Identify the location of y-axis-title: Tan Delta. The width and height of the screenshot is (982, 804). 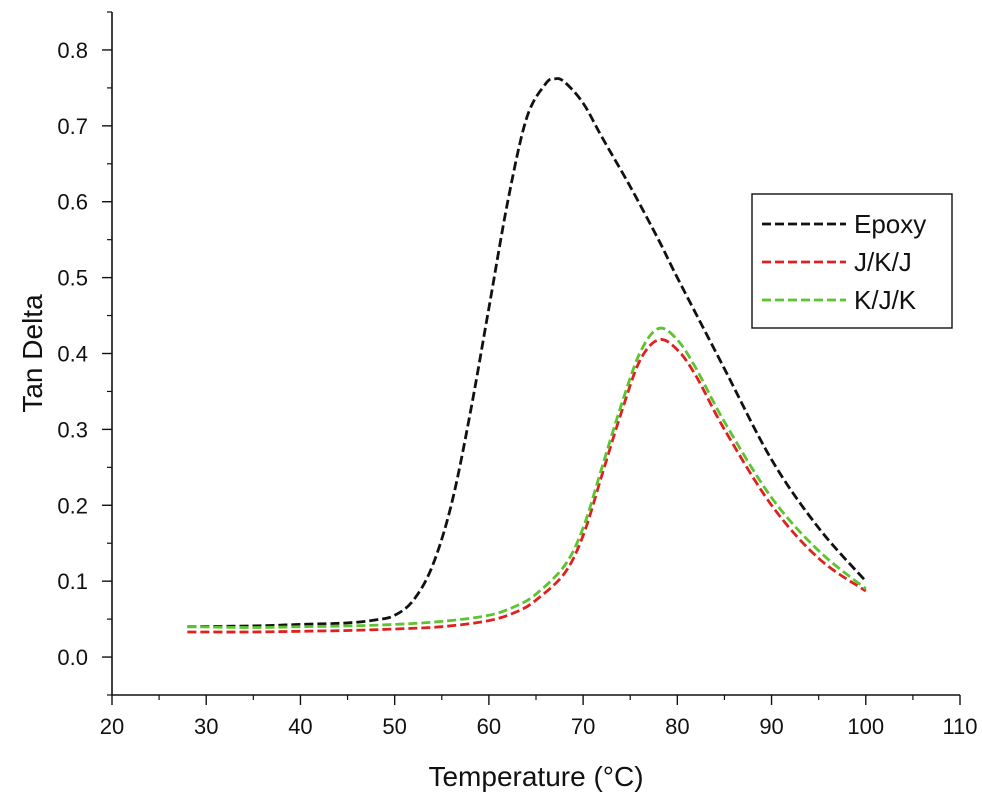
(32, 353).